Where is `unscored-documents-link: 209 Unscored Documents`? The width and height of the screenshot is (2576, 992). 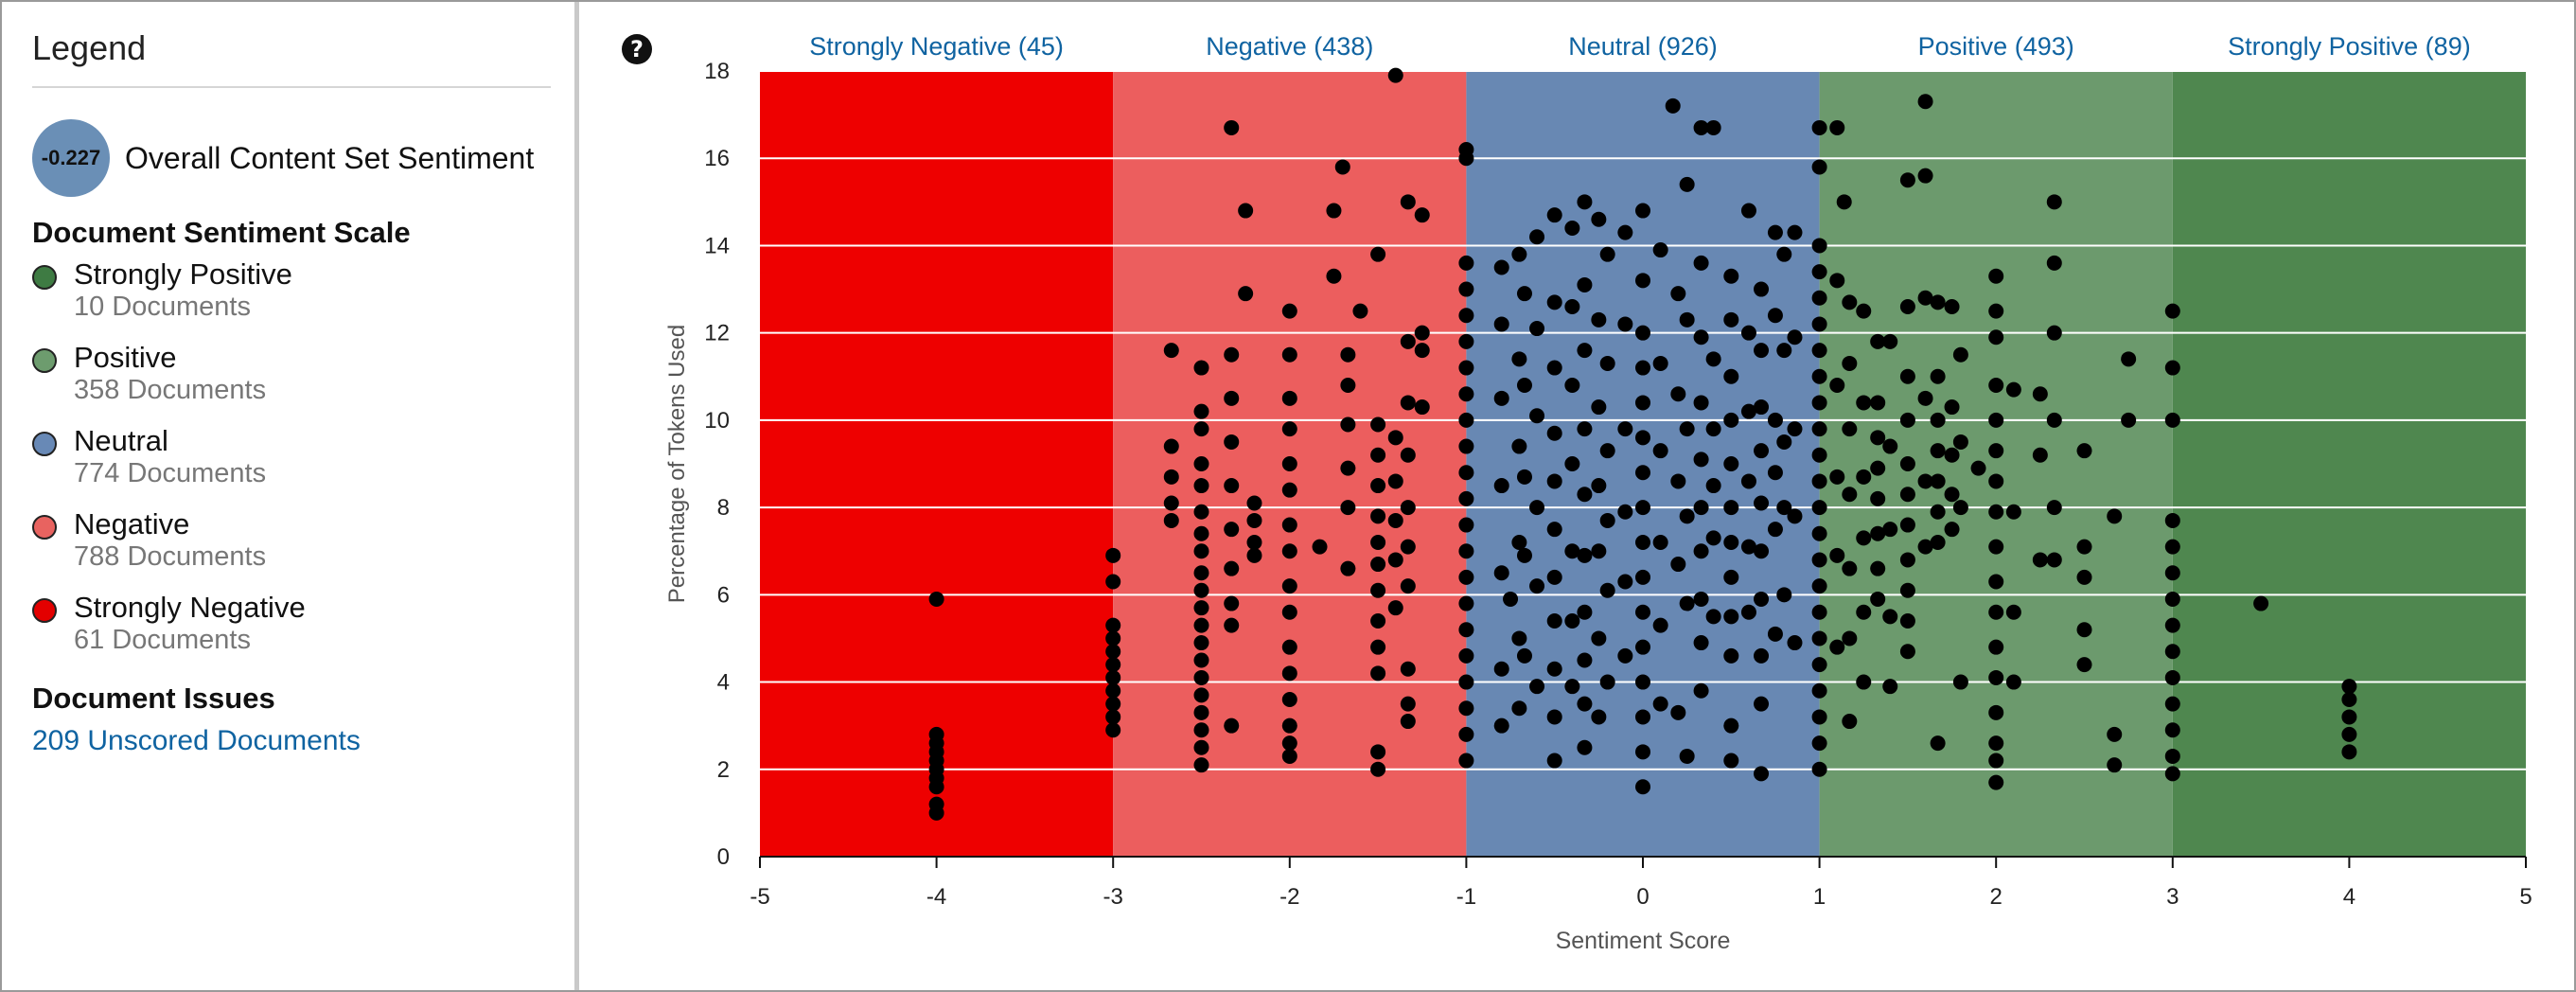
unscored-documents-link: 209 Unscored Documents is located at coordinates (196, 740).